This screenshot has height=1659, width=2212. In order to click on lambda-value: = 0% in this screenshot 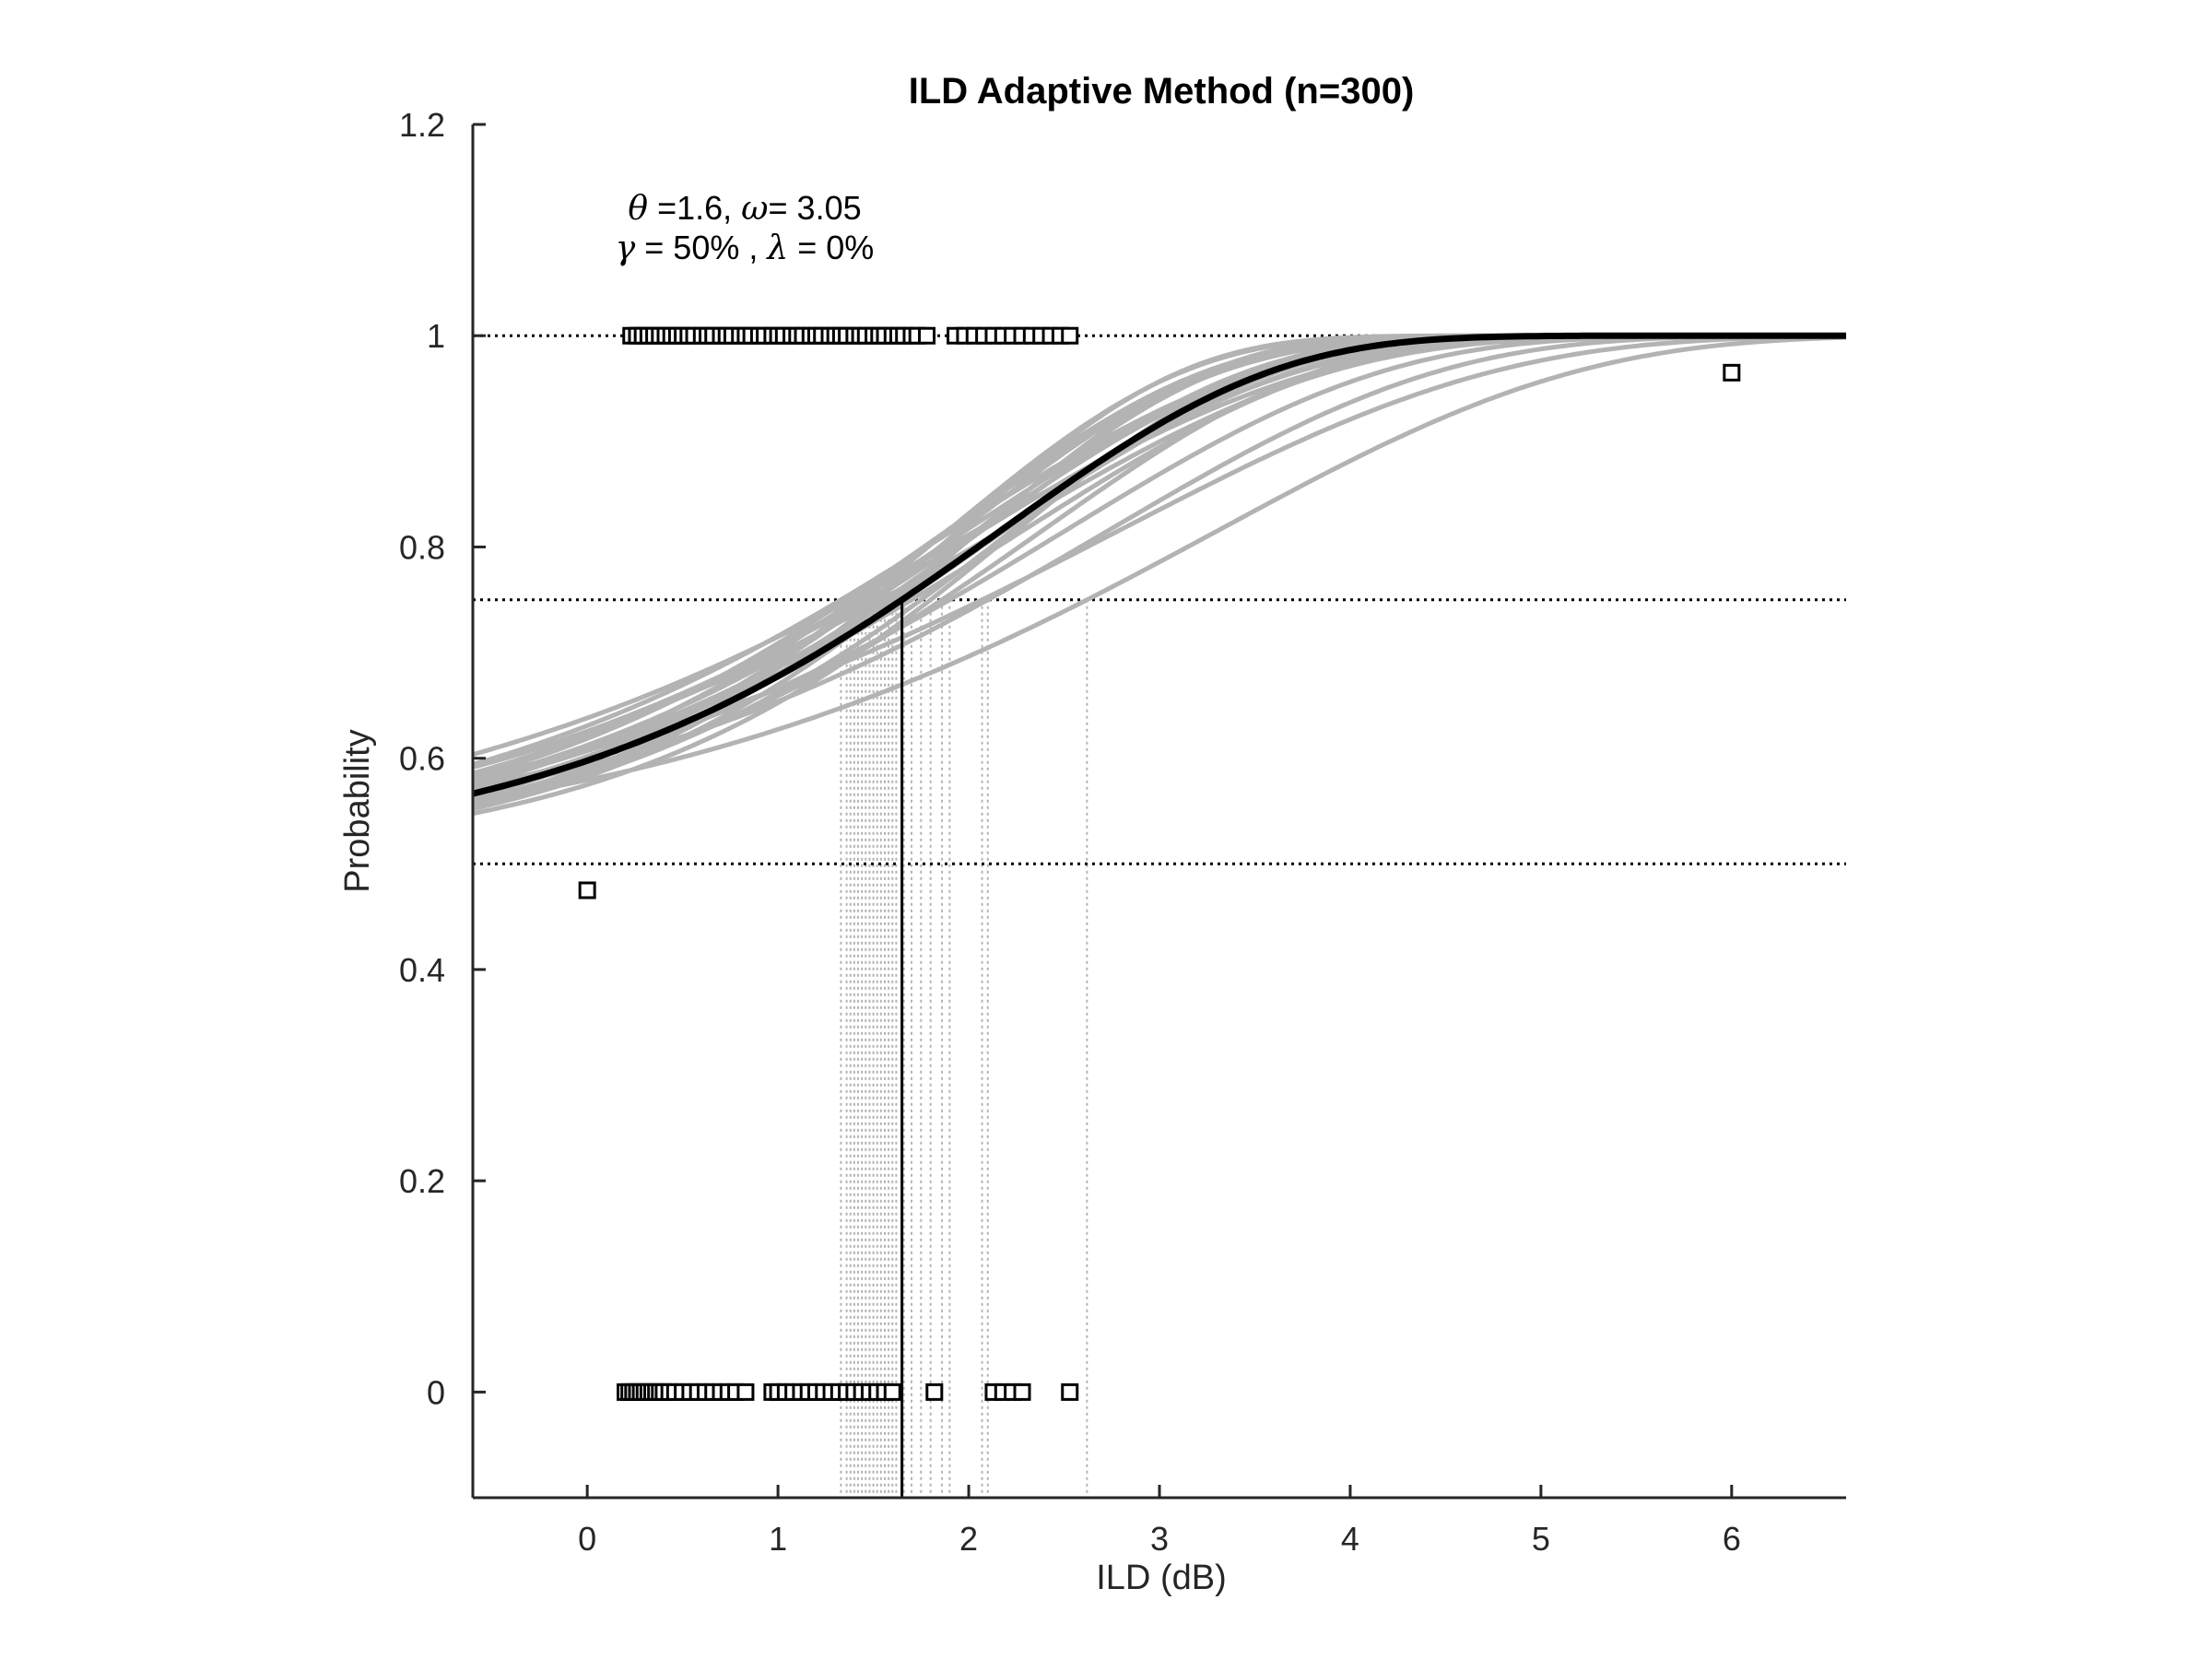, I will do `click(831, 247)`.